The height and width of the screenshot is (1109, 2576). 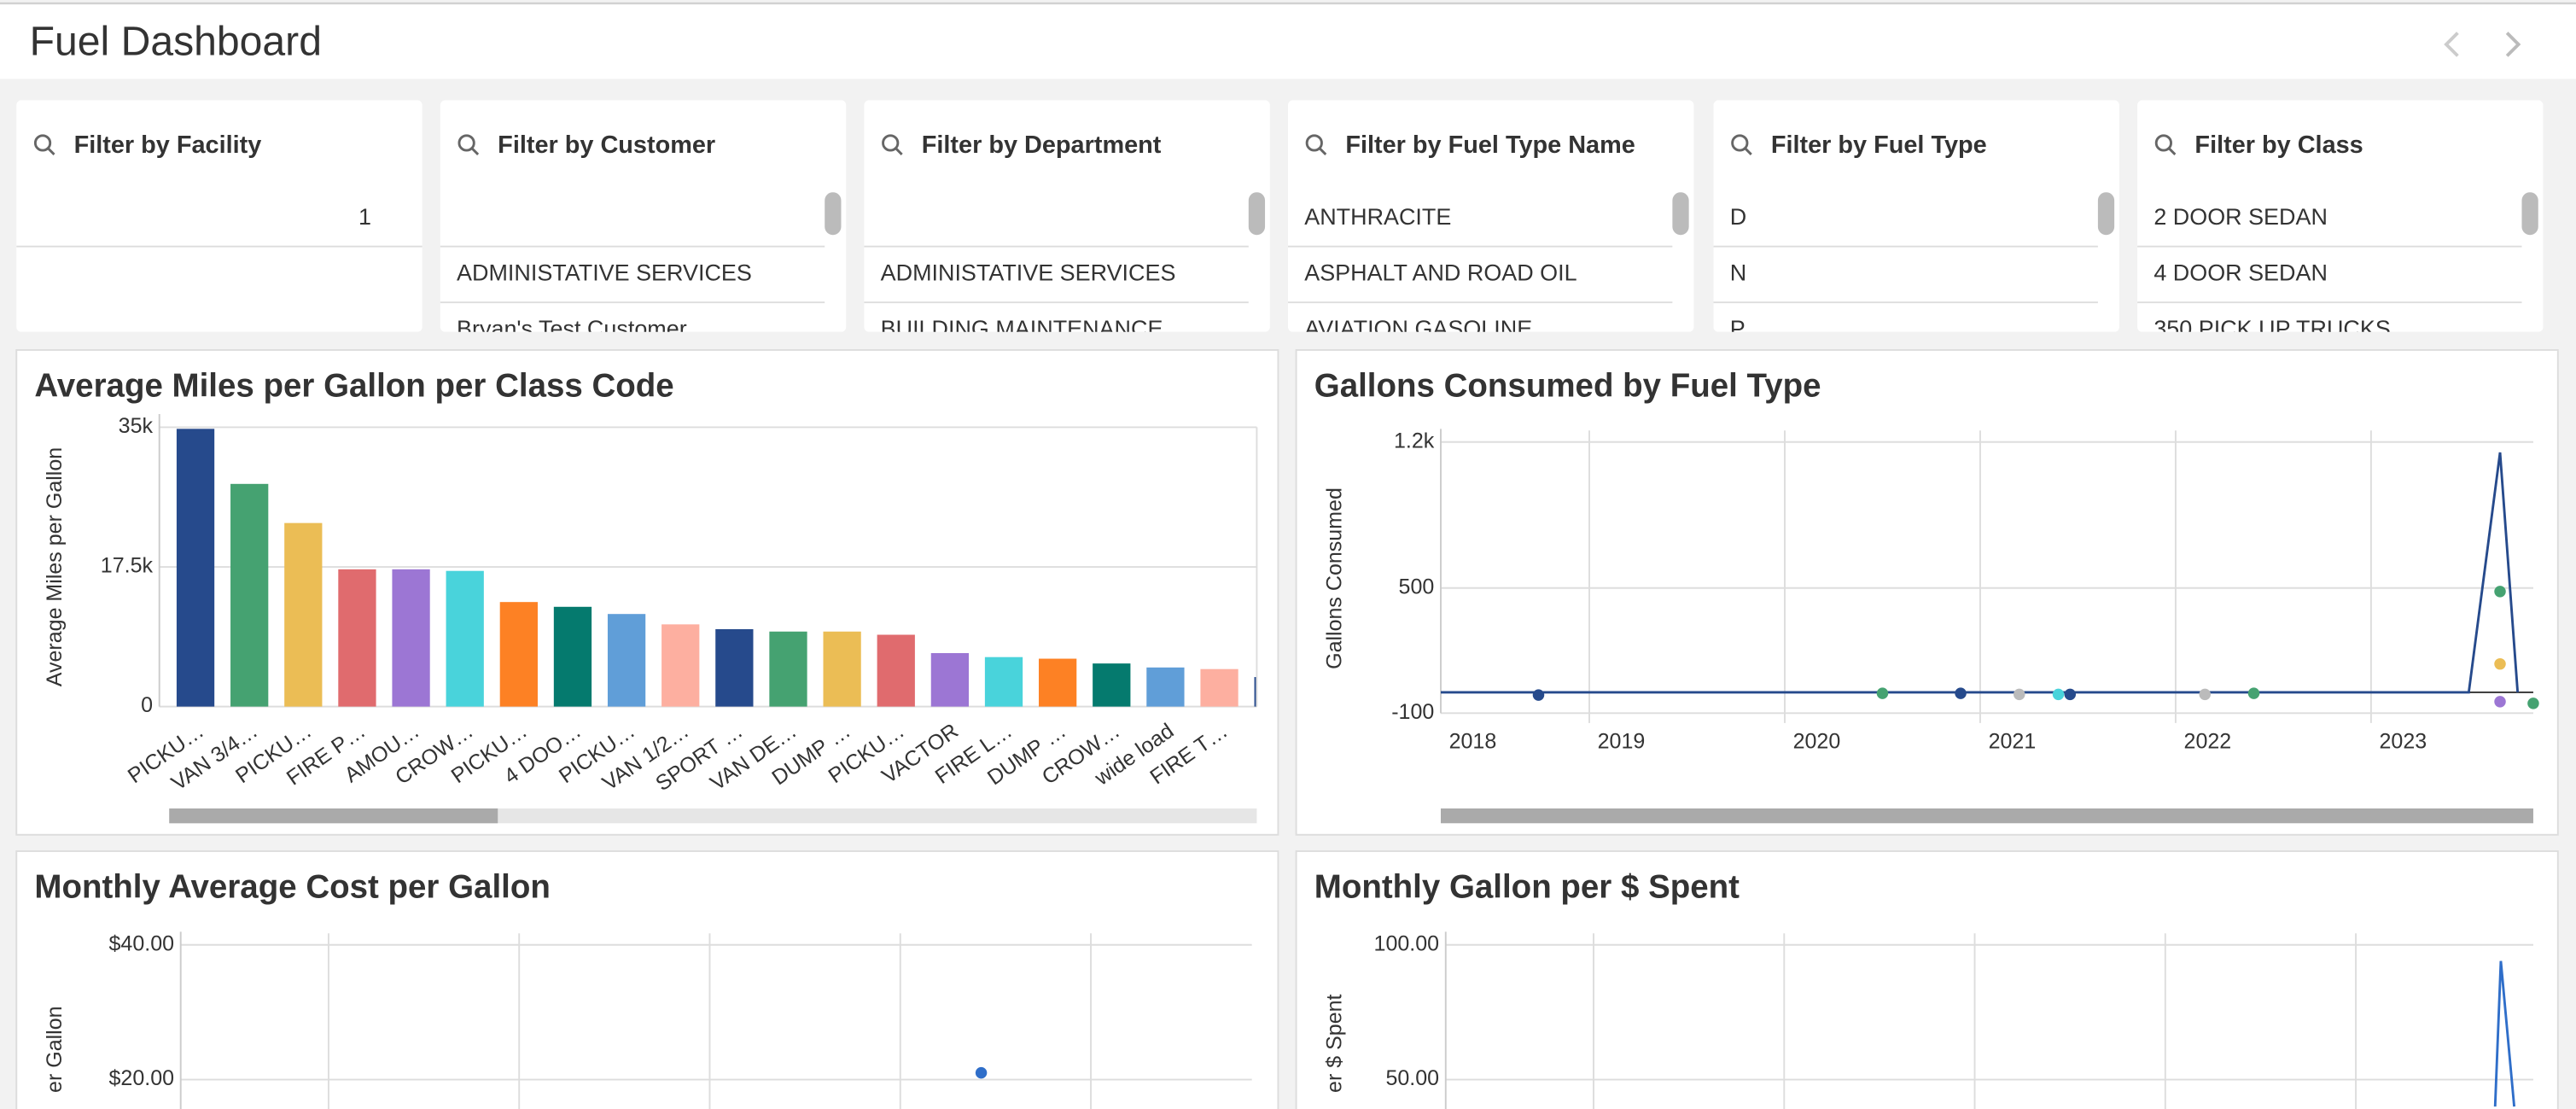 I want to click on y-axis-label: er Gallon, so click(x=55, y=1049).